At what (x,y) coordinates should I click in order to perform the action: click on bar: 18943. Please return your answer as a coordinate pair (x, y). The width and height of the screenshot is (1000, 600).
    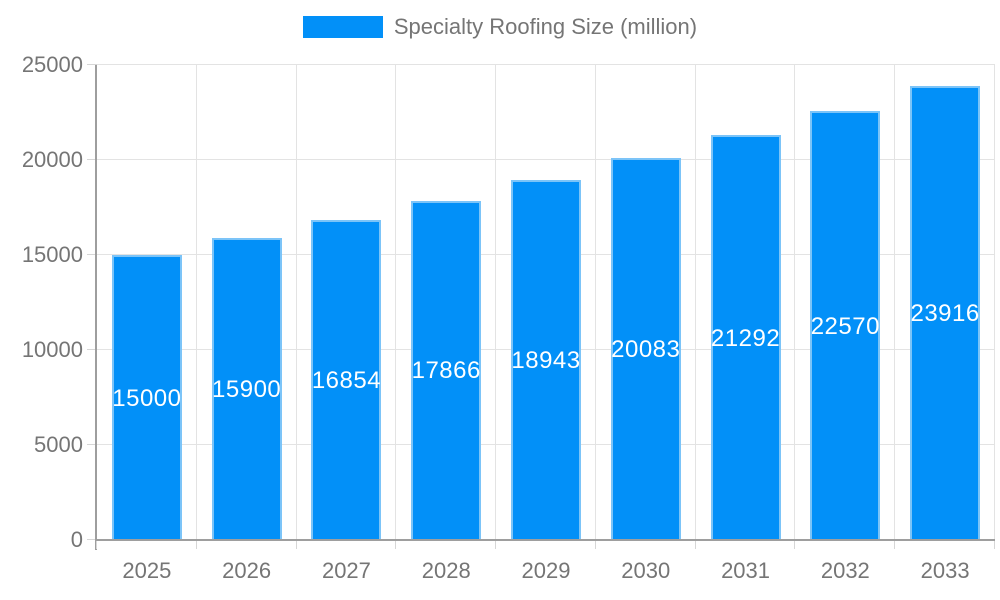
    Looking at the image, I should click on (546, 360).